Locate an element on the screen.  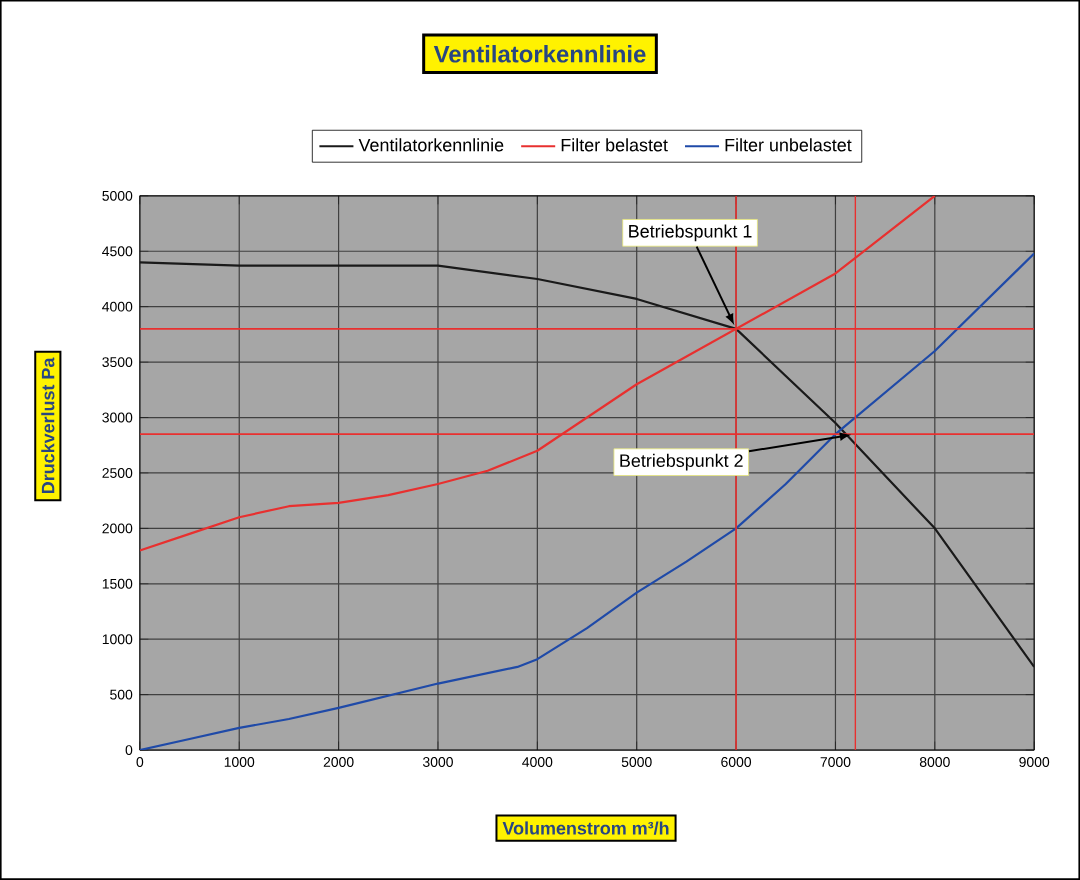
annotation: Betriebspunkt 1 is located at coordinates (690, 233).